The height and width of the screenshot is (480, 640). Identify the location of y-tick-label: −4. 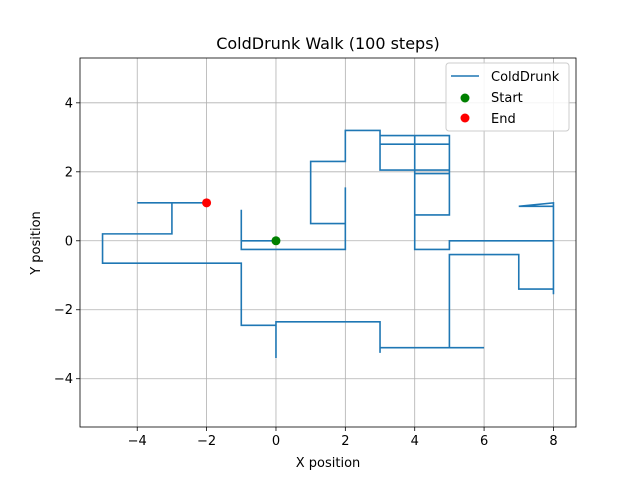
(63, 379).